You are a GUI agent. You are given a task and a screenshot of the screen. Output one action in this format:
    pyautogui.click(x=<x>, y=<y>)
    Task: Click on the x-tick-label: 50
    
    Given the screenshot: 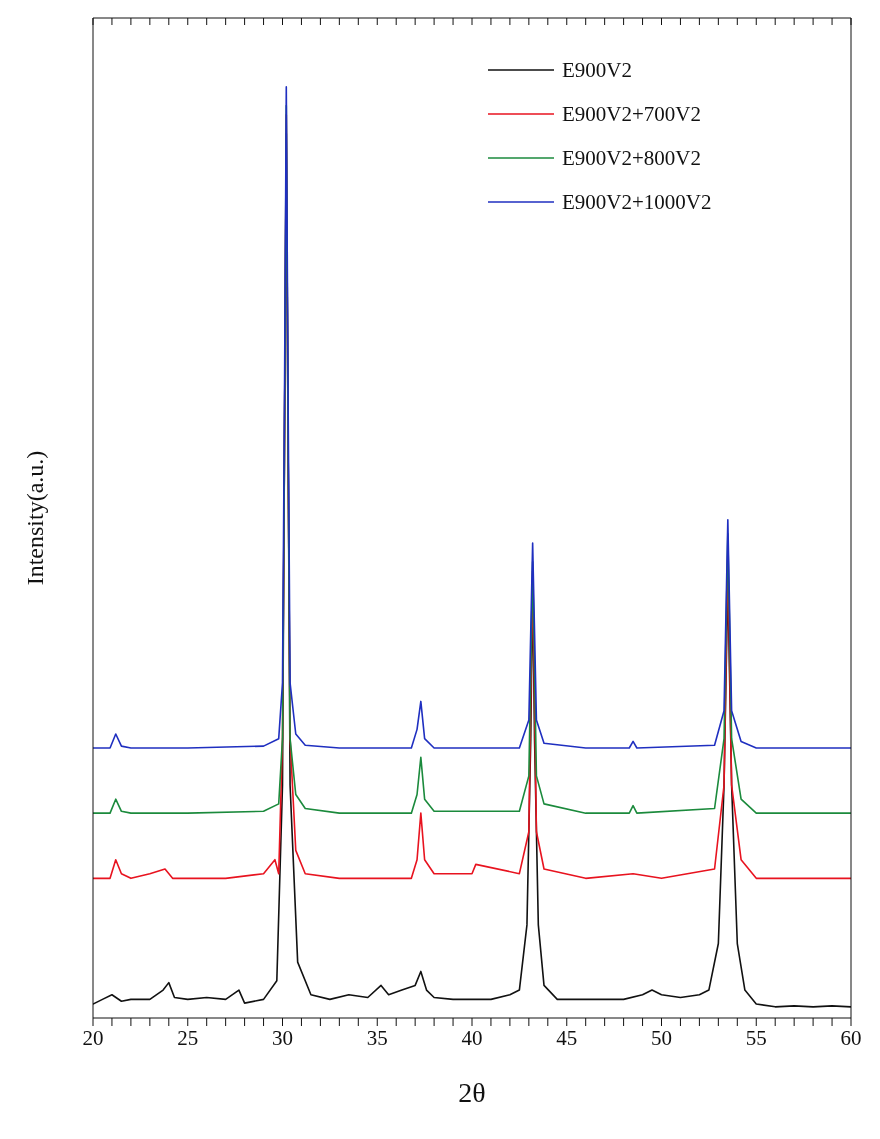 What is the action you would take?
    pyautogui.click(x=661, y=1037)
    